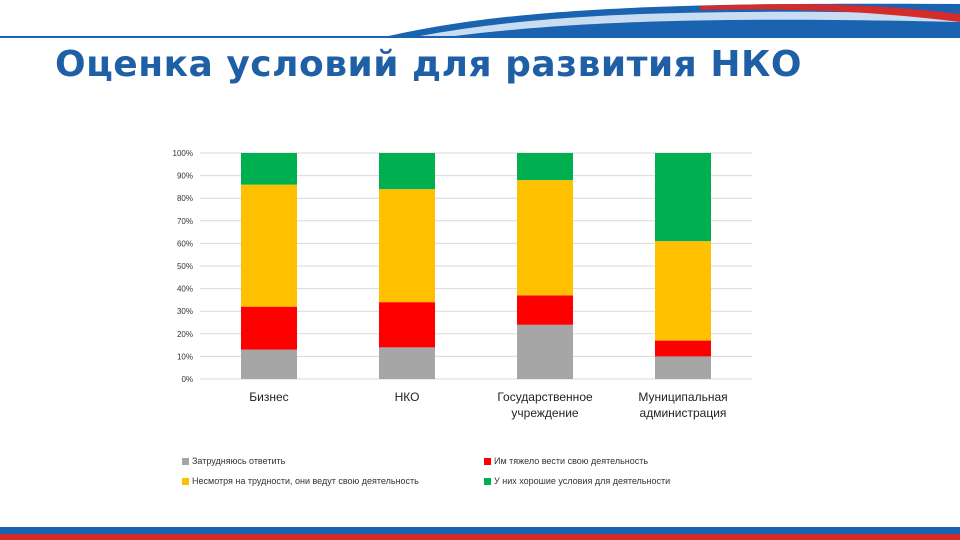  Describe the element at coordinates (545, 397) in the screenshot. I see `category-label: Государственное` at that location.